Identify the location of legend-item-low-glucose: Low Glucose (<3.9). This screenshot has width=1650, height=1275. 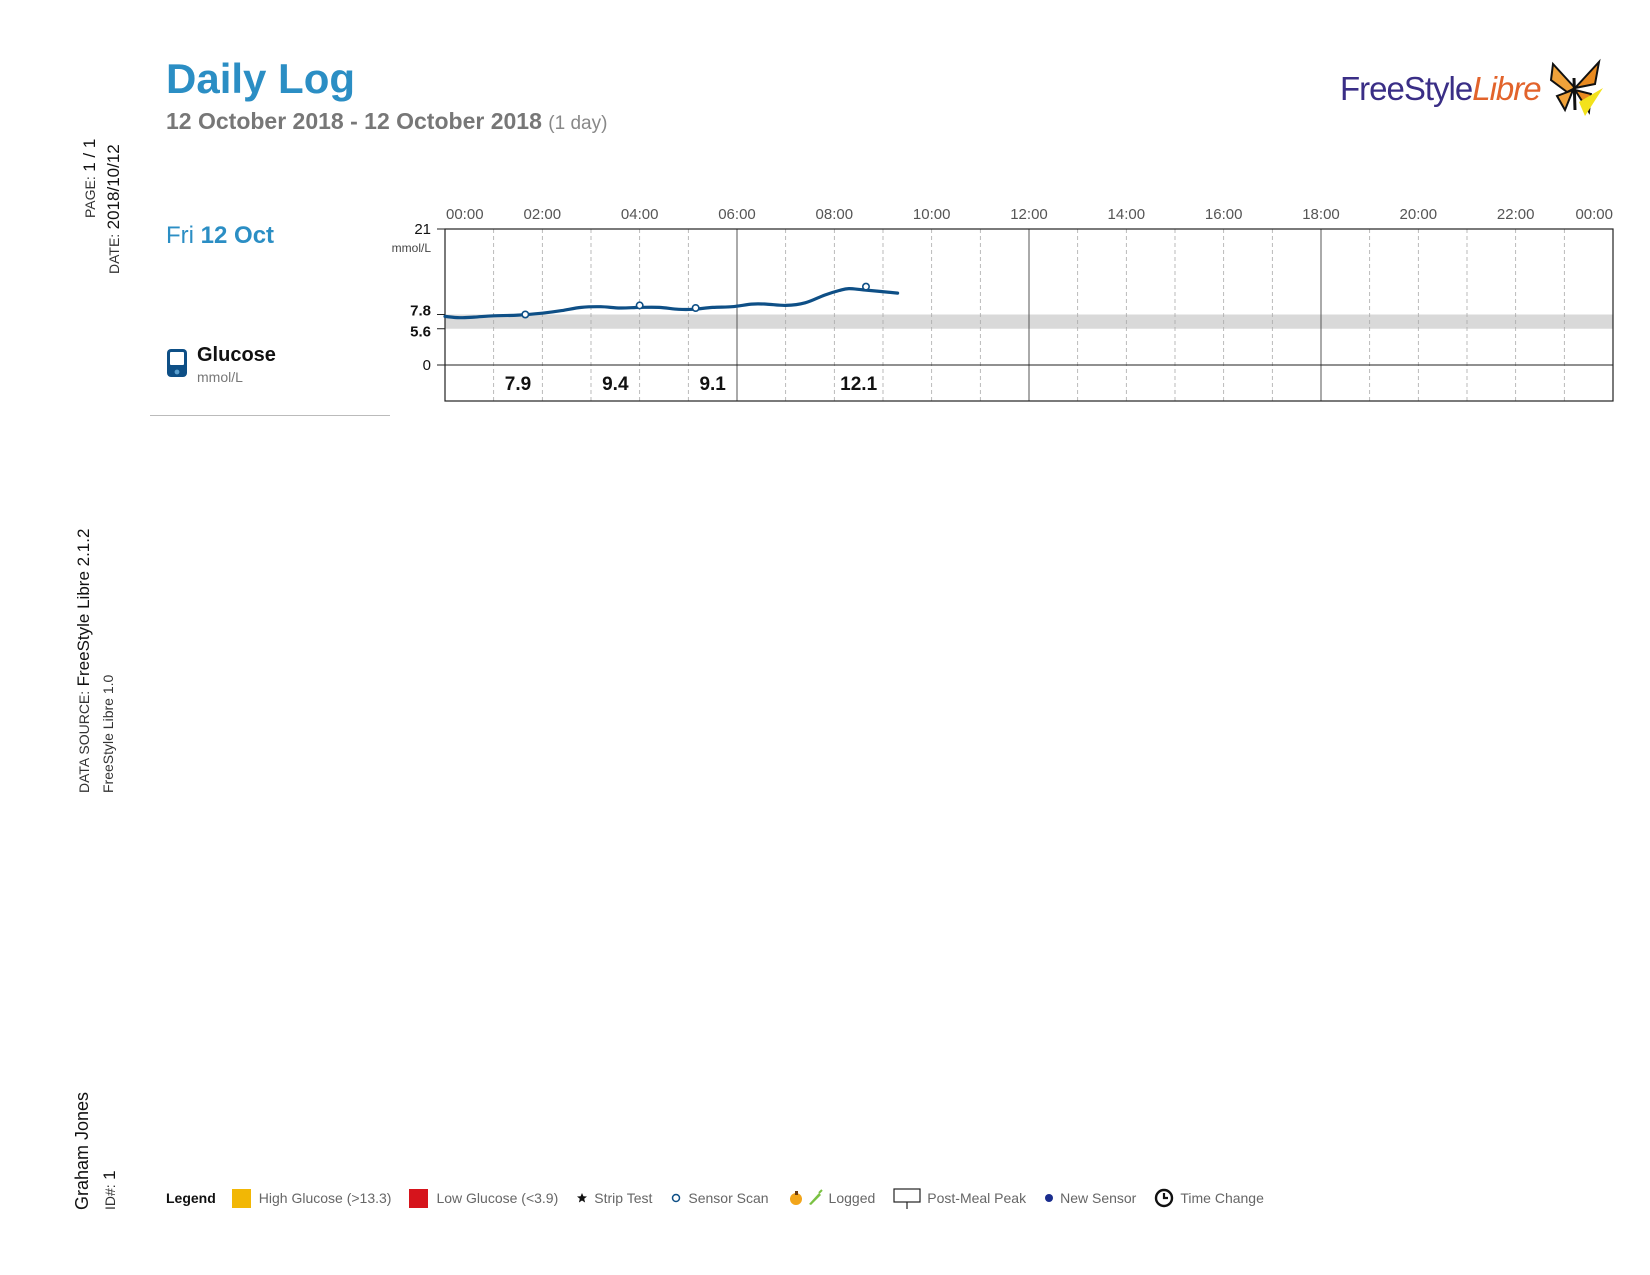
(484, 1198).